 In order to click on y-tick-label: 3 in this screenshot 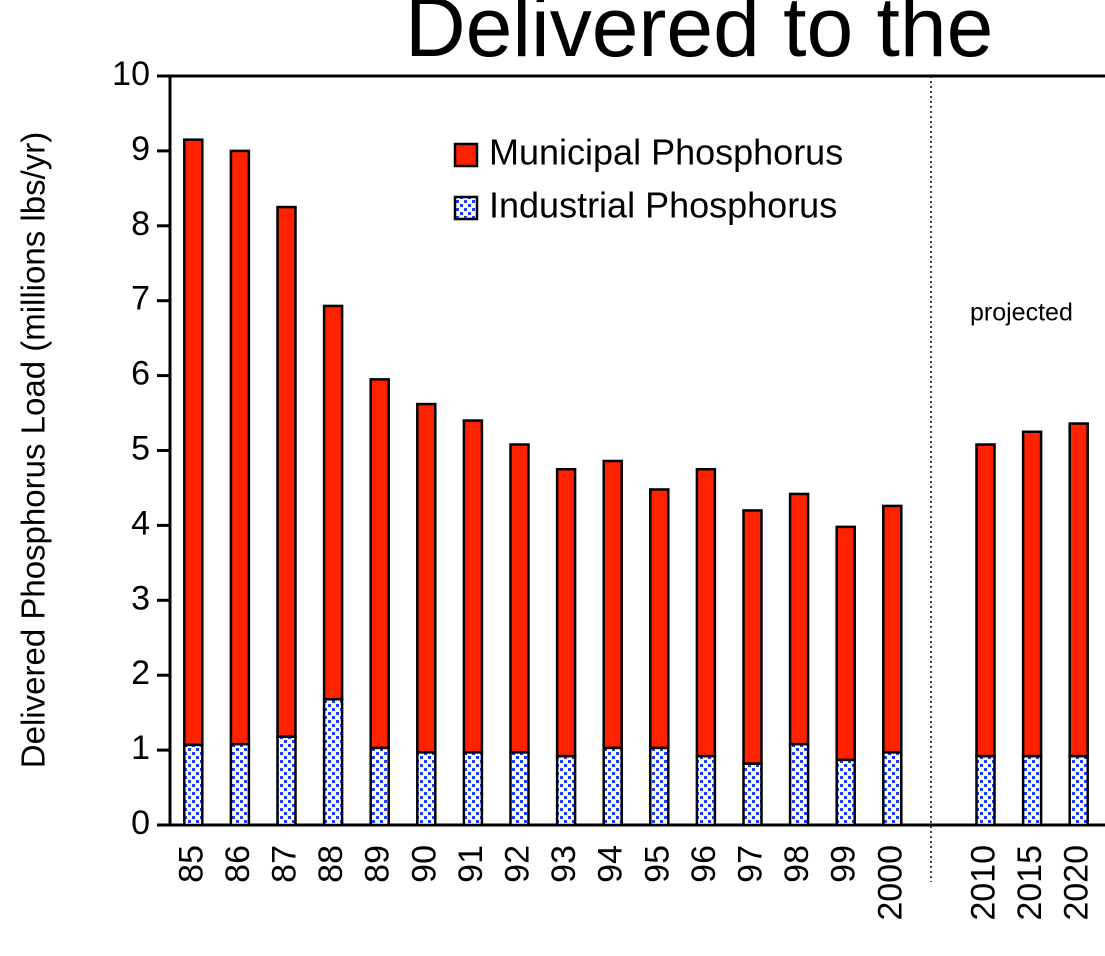, I will do `click(140, 598)`.